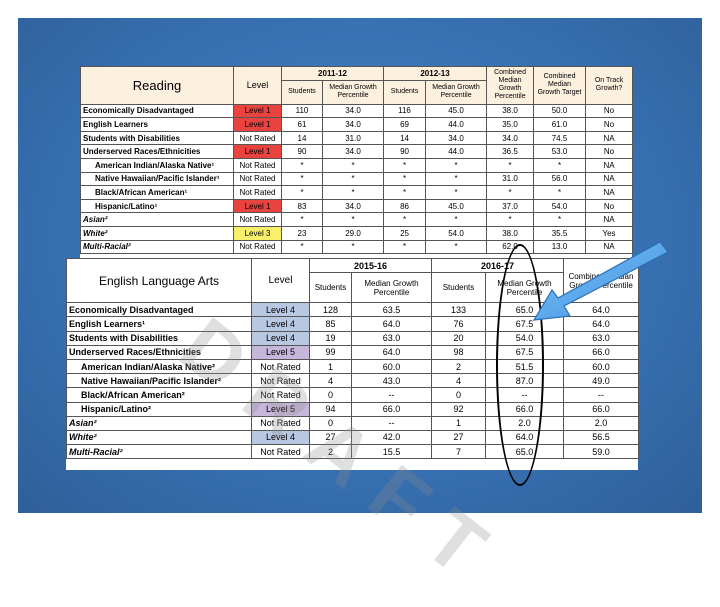  I want to click on reading-cell-target: 54.0, so click(560, 206).